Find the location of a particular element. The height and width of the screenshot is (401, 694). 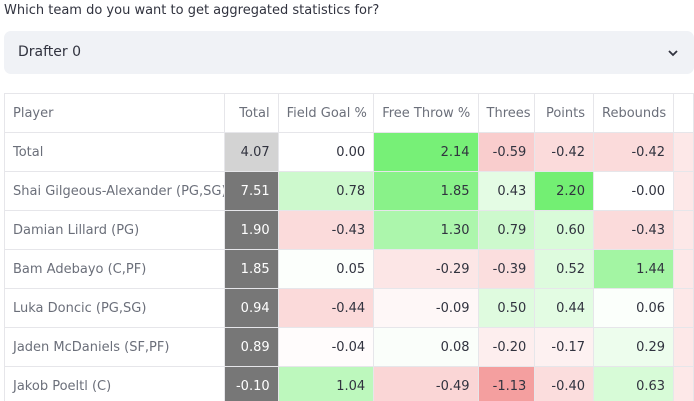

column-header: Points is located at coordinates (565, 113).